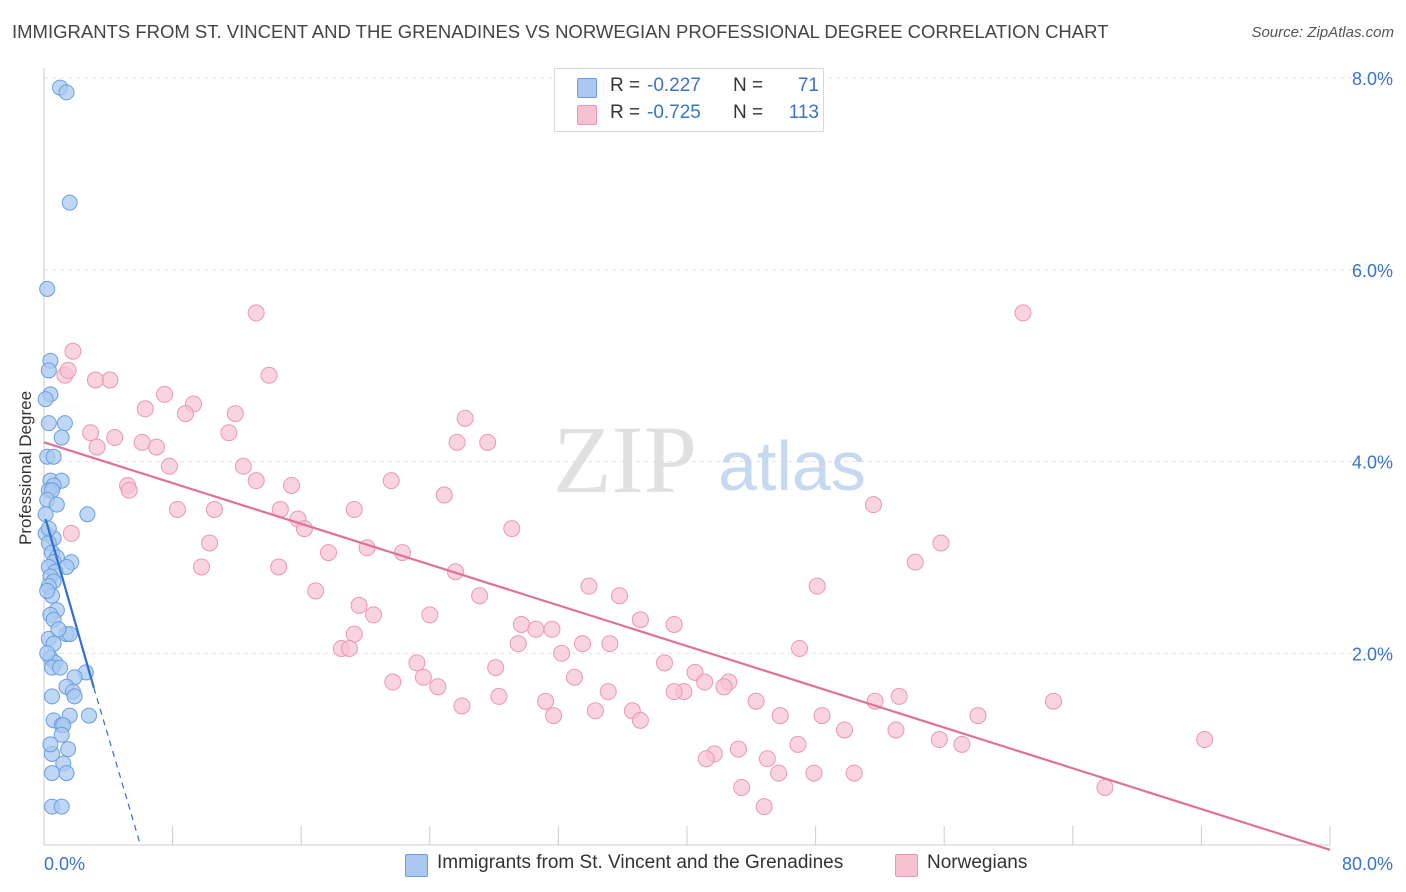 This screenshot has height=892, width=1406. I want to click on trend-line-immigrants-extension, so click(117, 766).